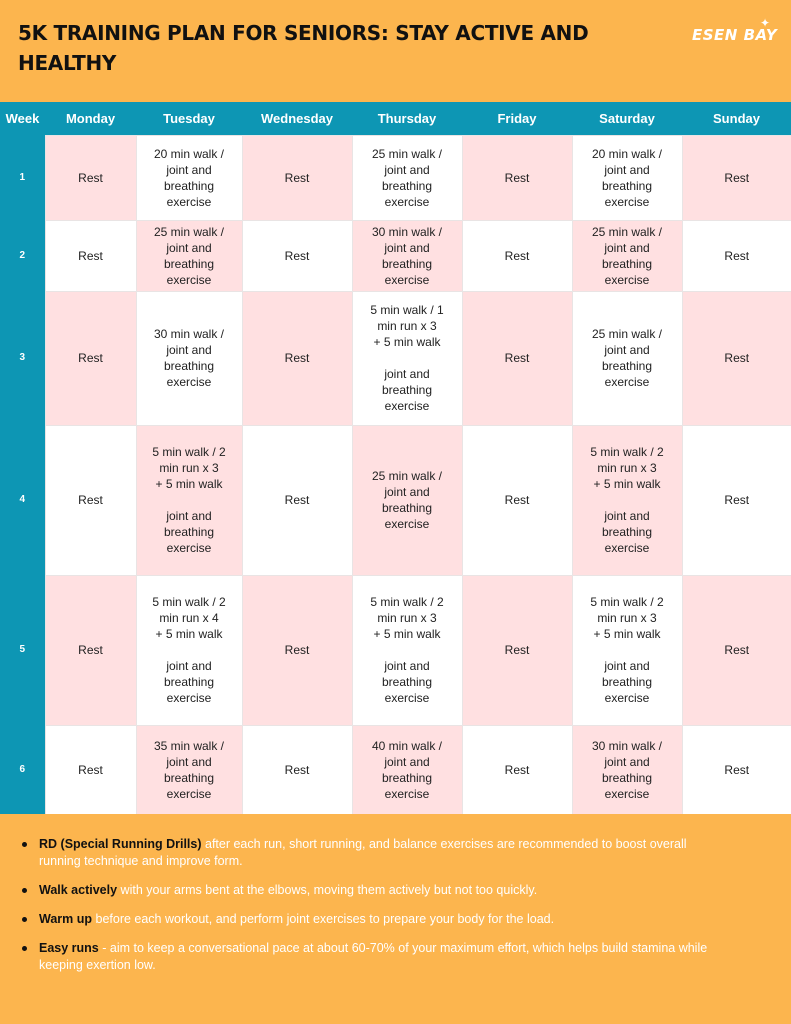  I want to click on week-number: 2, so click(22, 255).